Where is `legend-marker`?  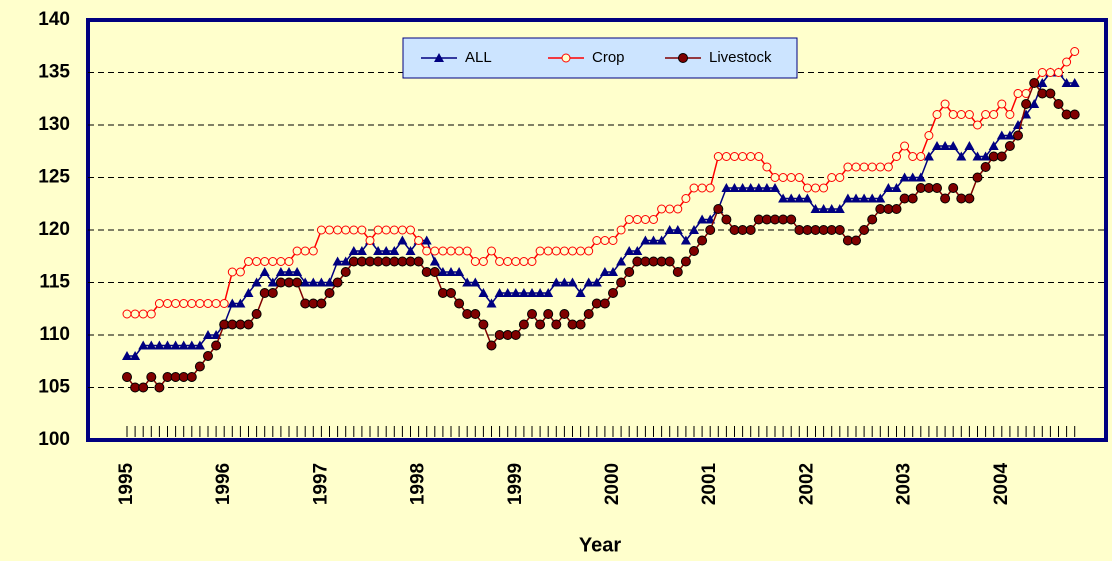
legend-marker is located at coordinates (566, 58).